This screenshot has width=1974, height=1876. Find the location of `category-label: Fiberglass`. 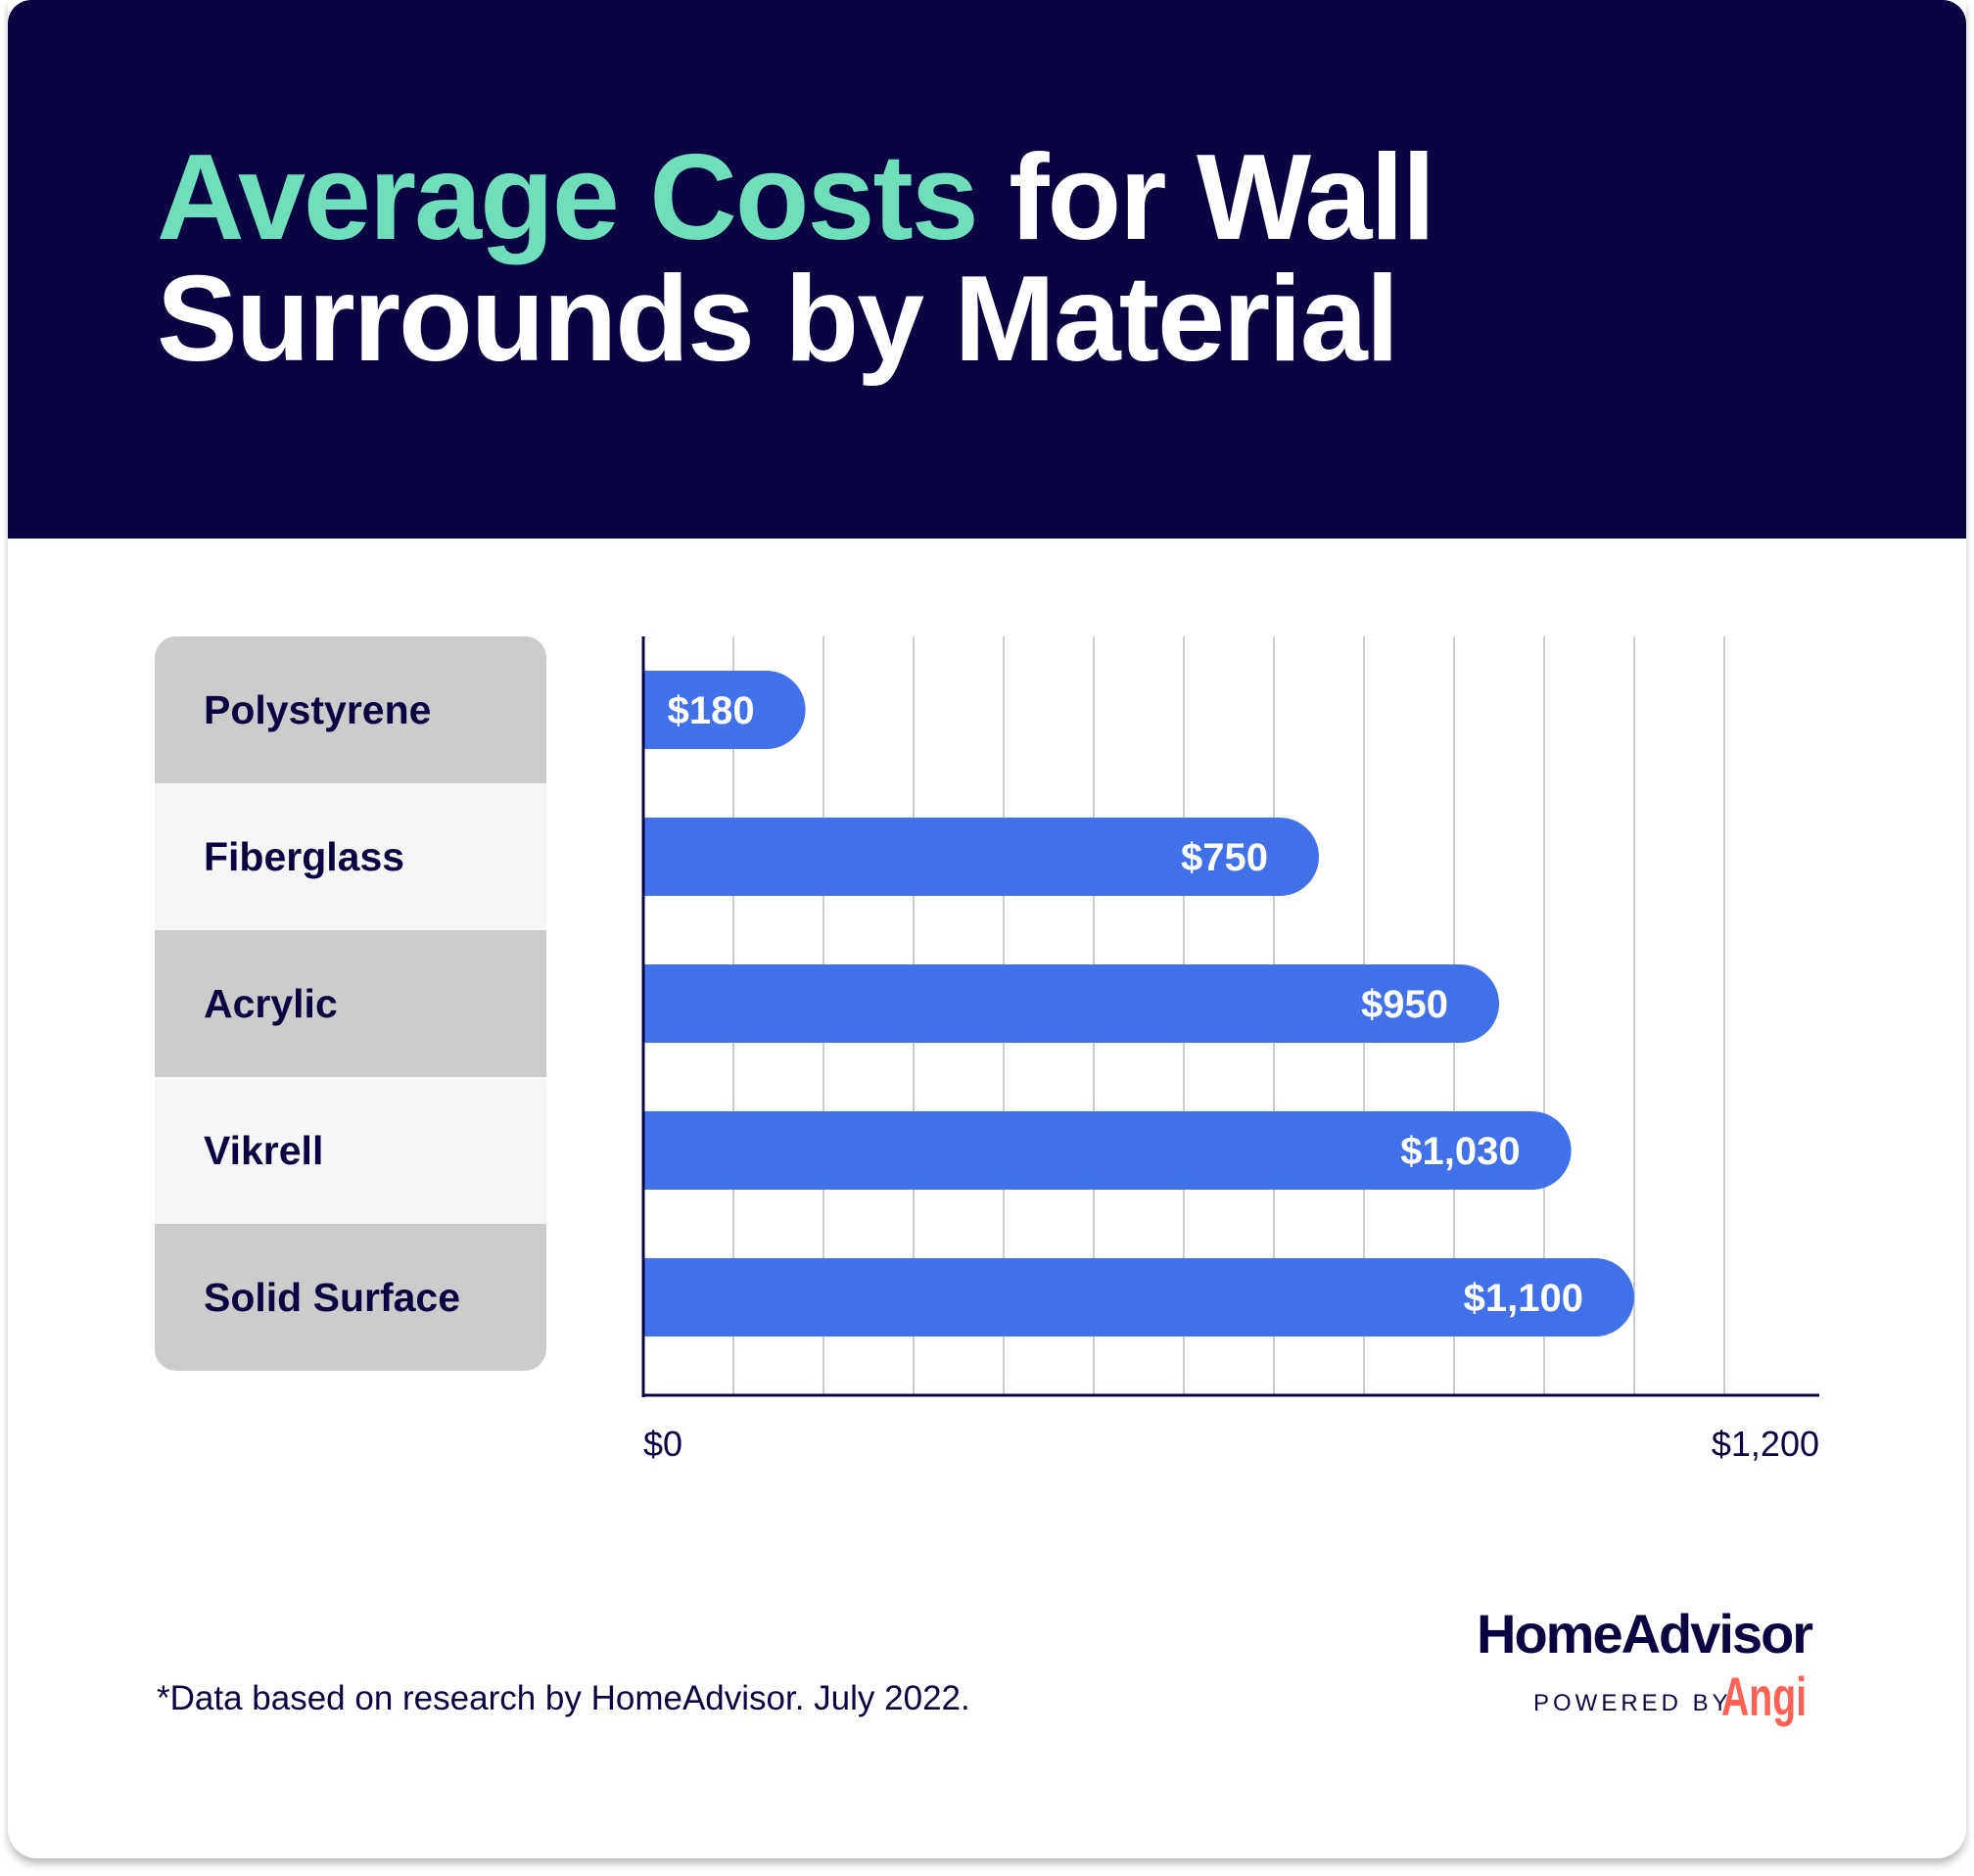

category-label: Fiberglass is located at coordinates (350, 857).